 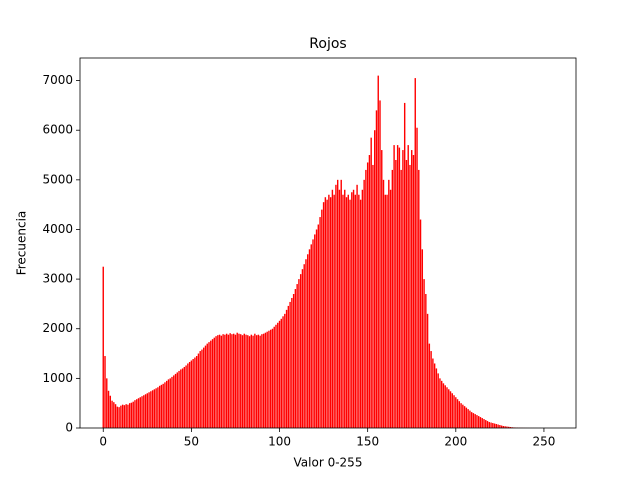 What do you see at coordinates (57, 130) in the screenshot?
I see `y-tick-label: 6000` at bounding box center [57, 130].